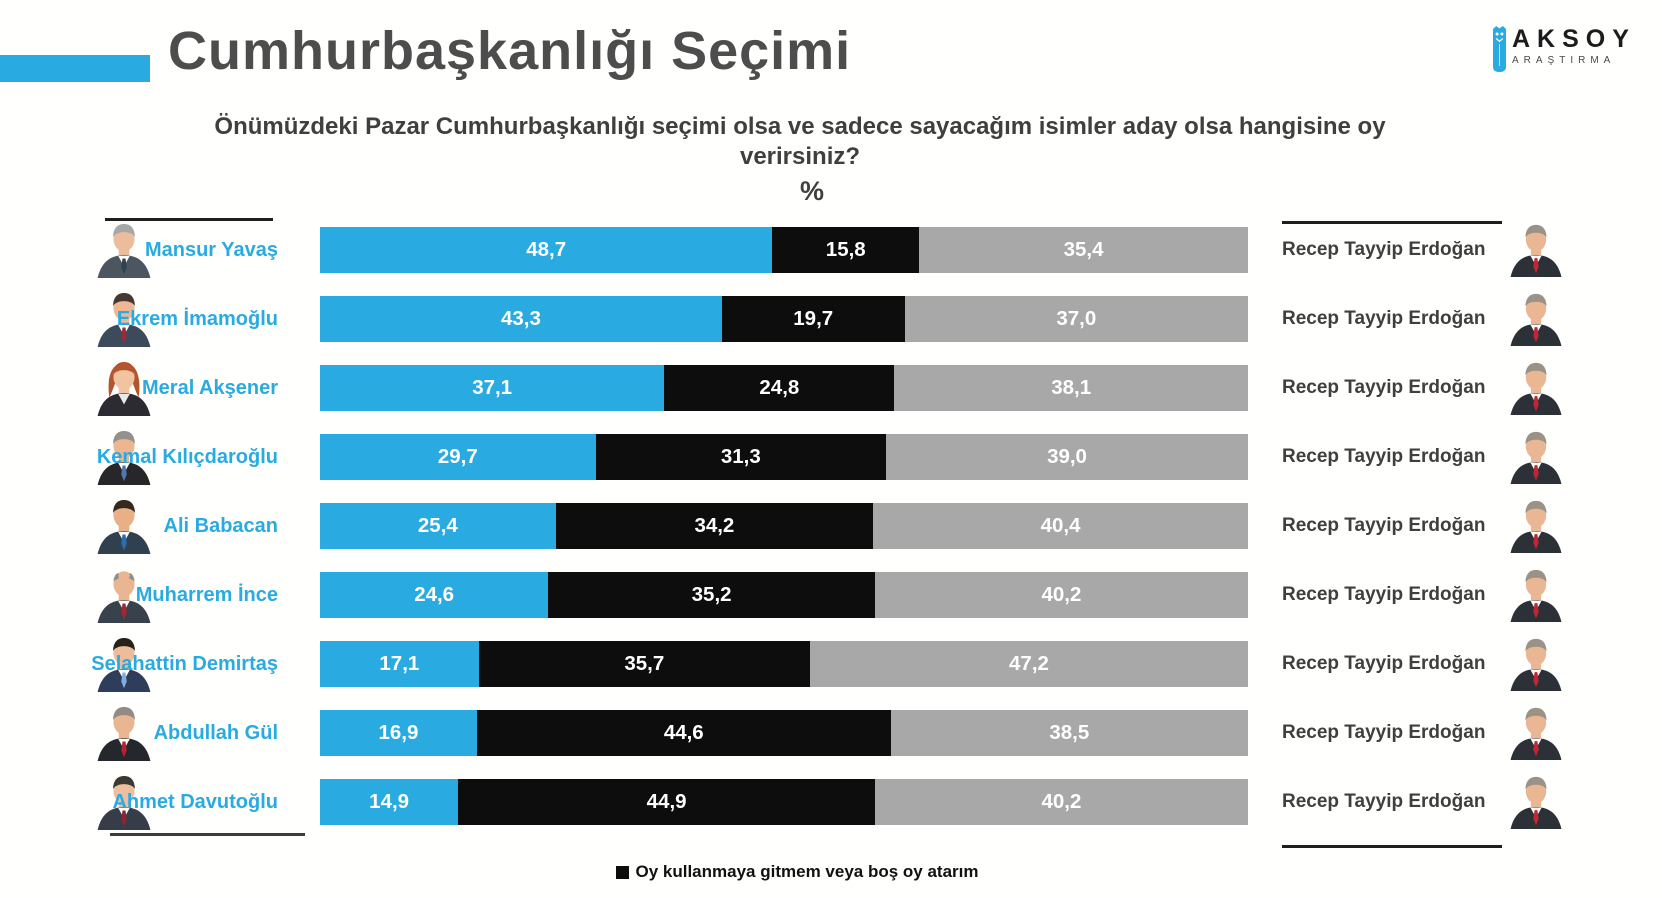  I want to click on abstain-share-value: 44,6, so click(683, 732).